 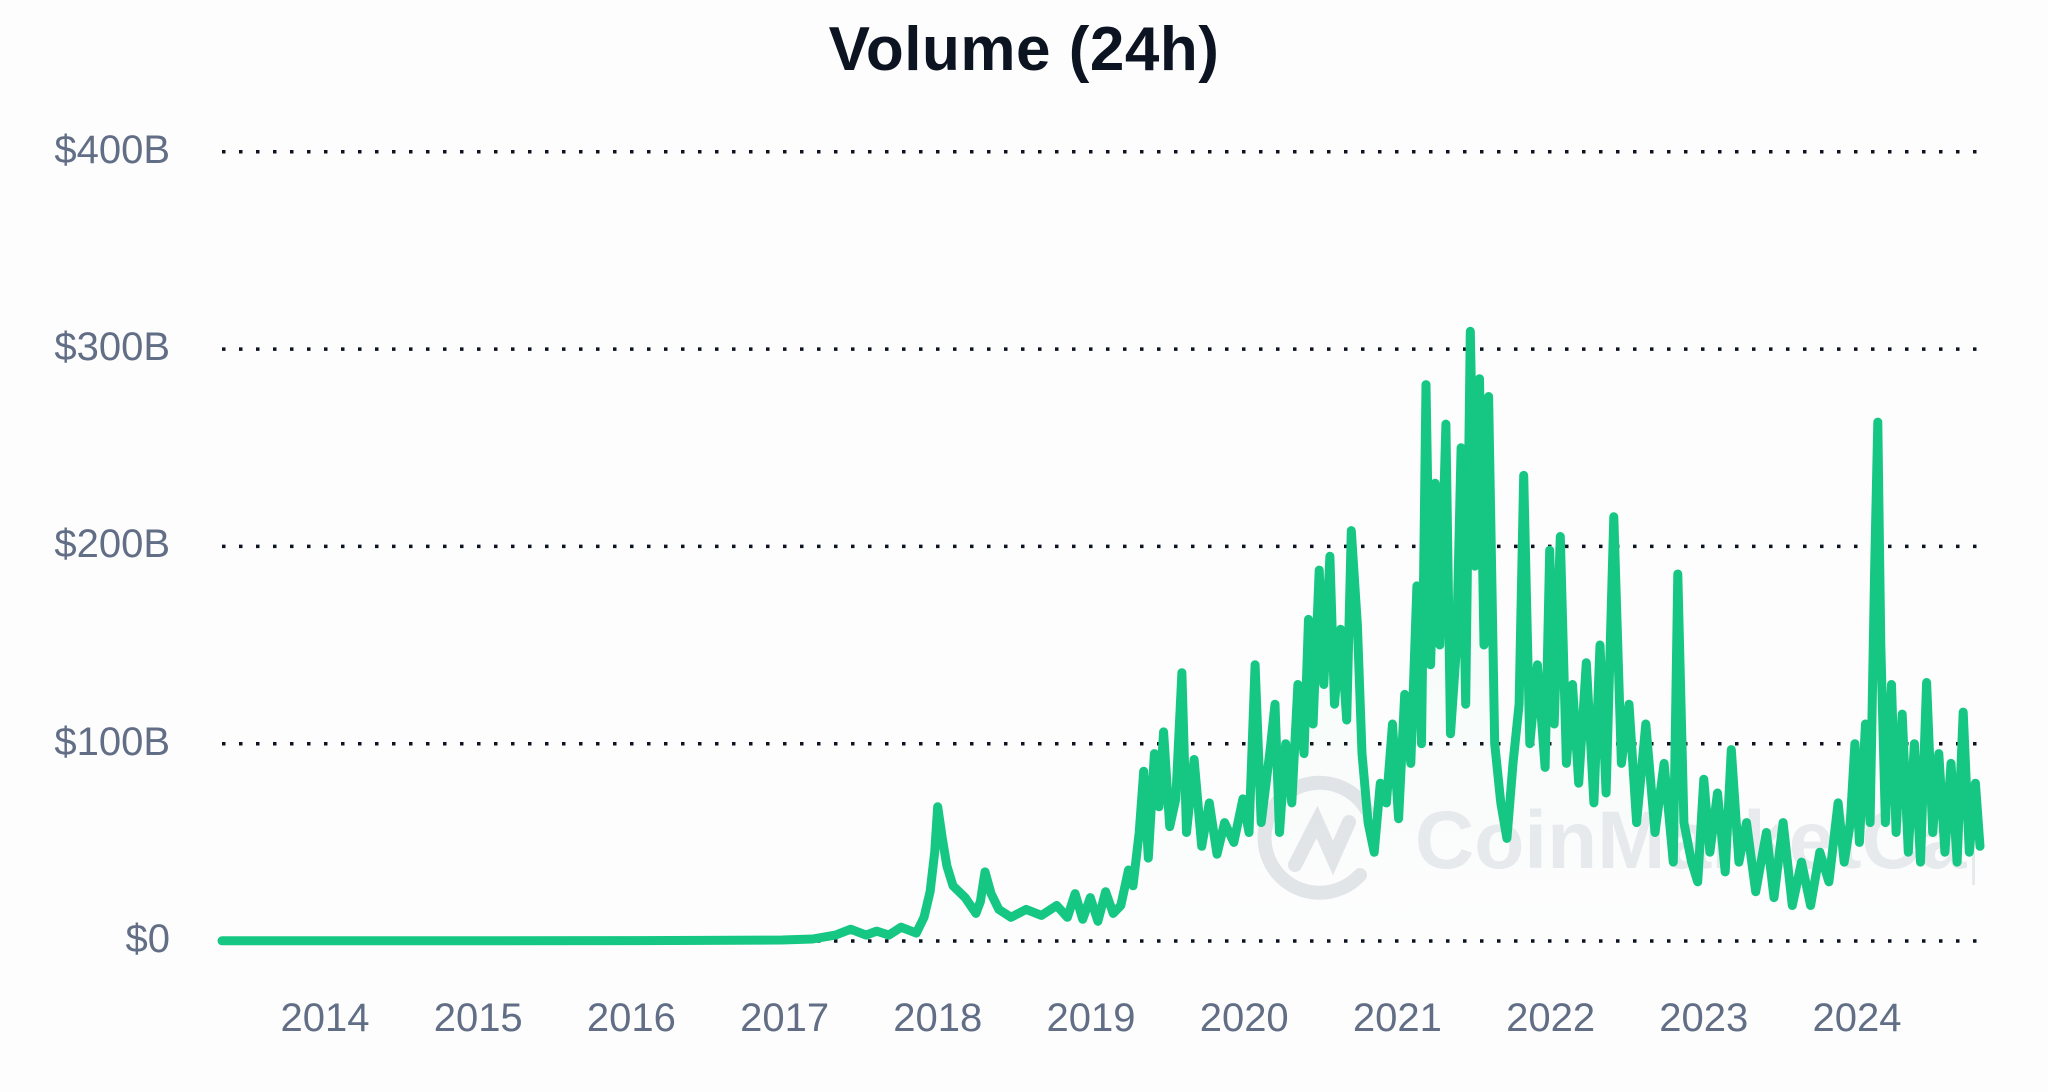 I want to click on x-tick-label: 2017, so click(x=785, y=1018).